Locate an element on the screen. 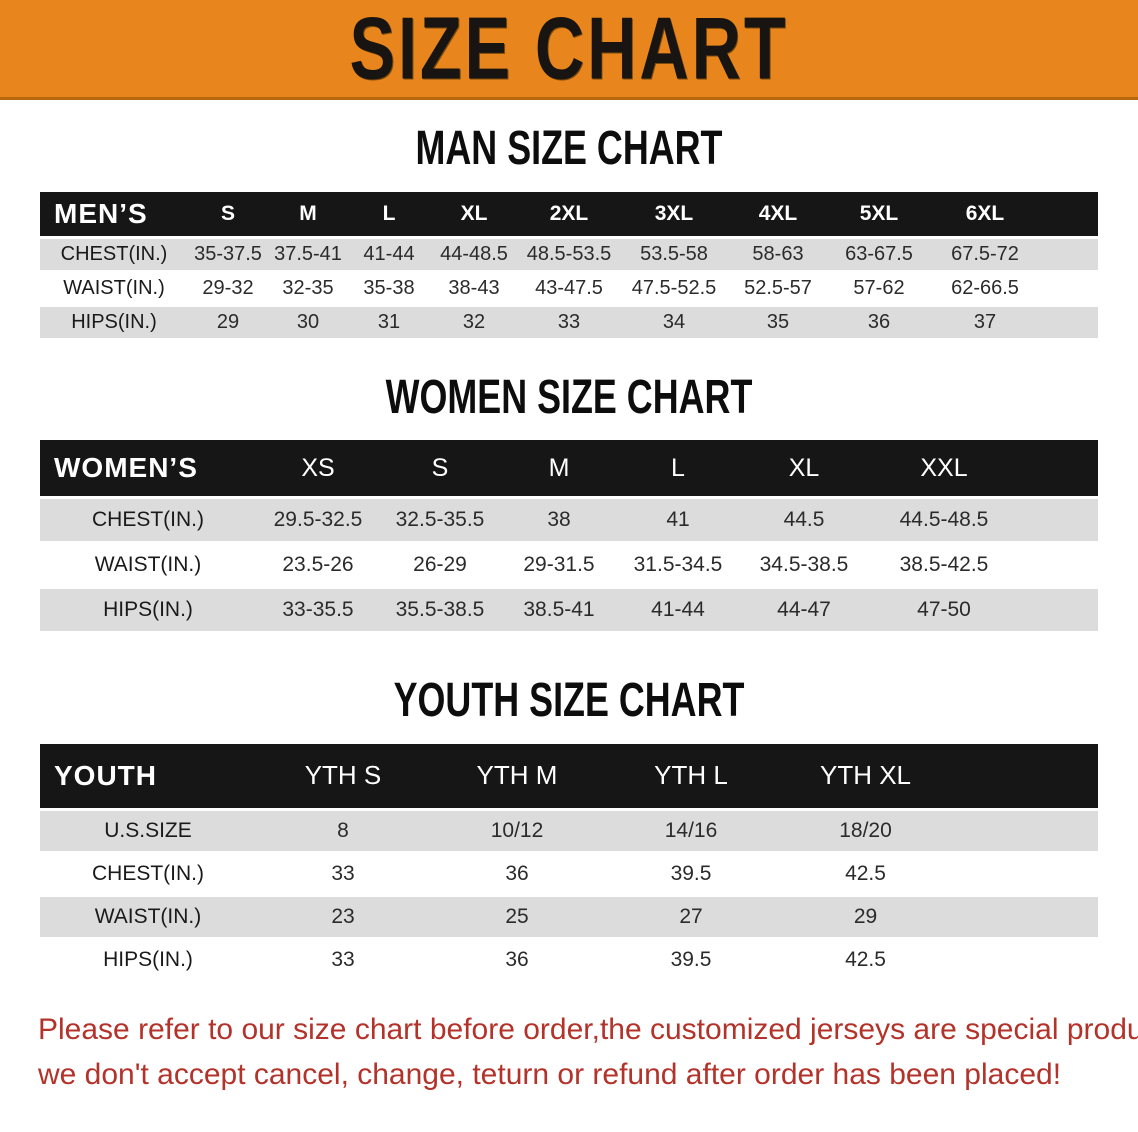 The width and height of the screenshot is (1138, 1132). size-cell: 23 is located at coordinates (343, 916).